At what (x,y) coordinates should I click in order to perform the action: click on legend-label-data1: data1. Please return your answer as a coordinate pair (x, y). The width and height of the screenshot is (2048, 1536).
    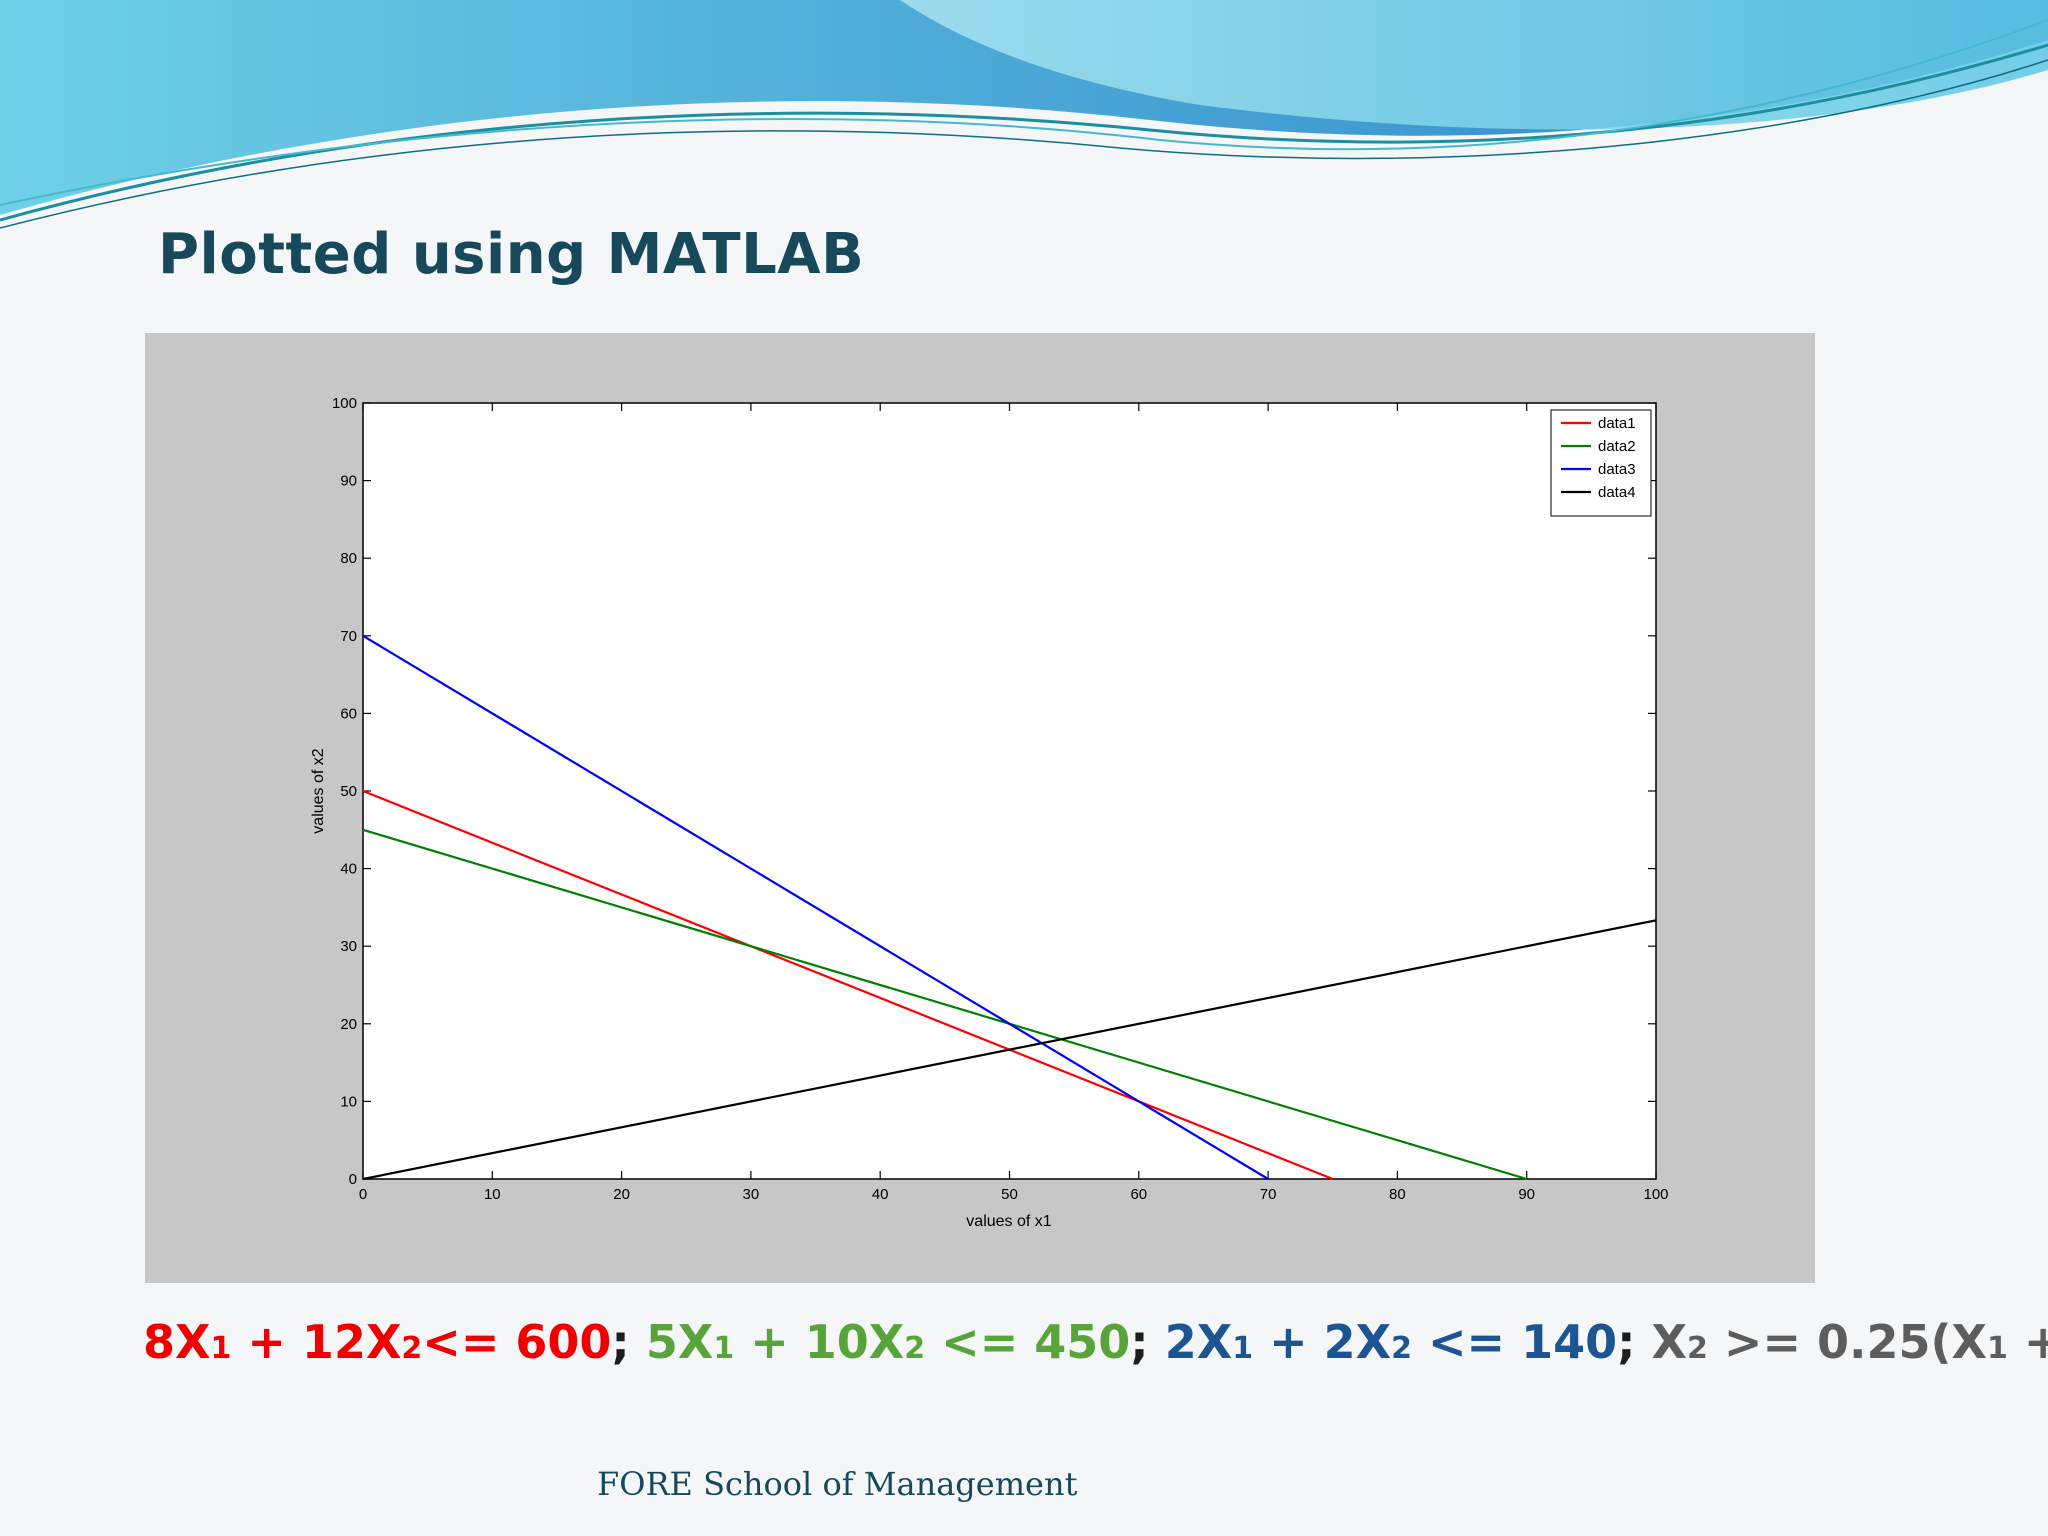
    Looking at the image, I should click on (1617, 423).